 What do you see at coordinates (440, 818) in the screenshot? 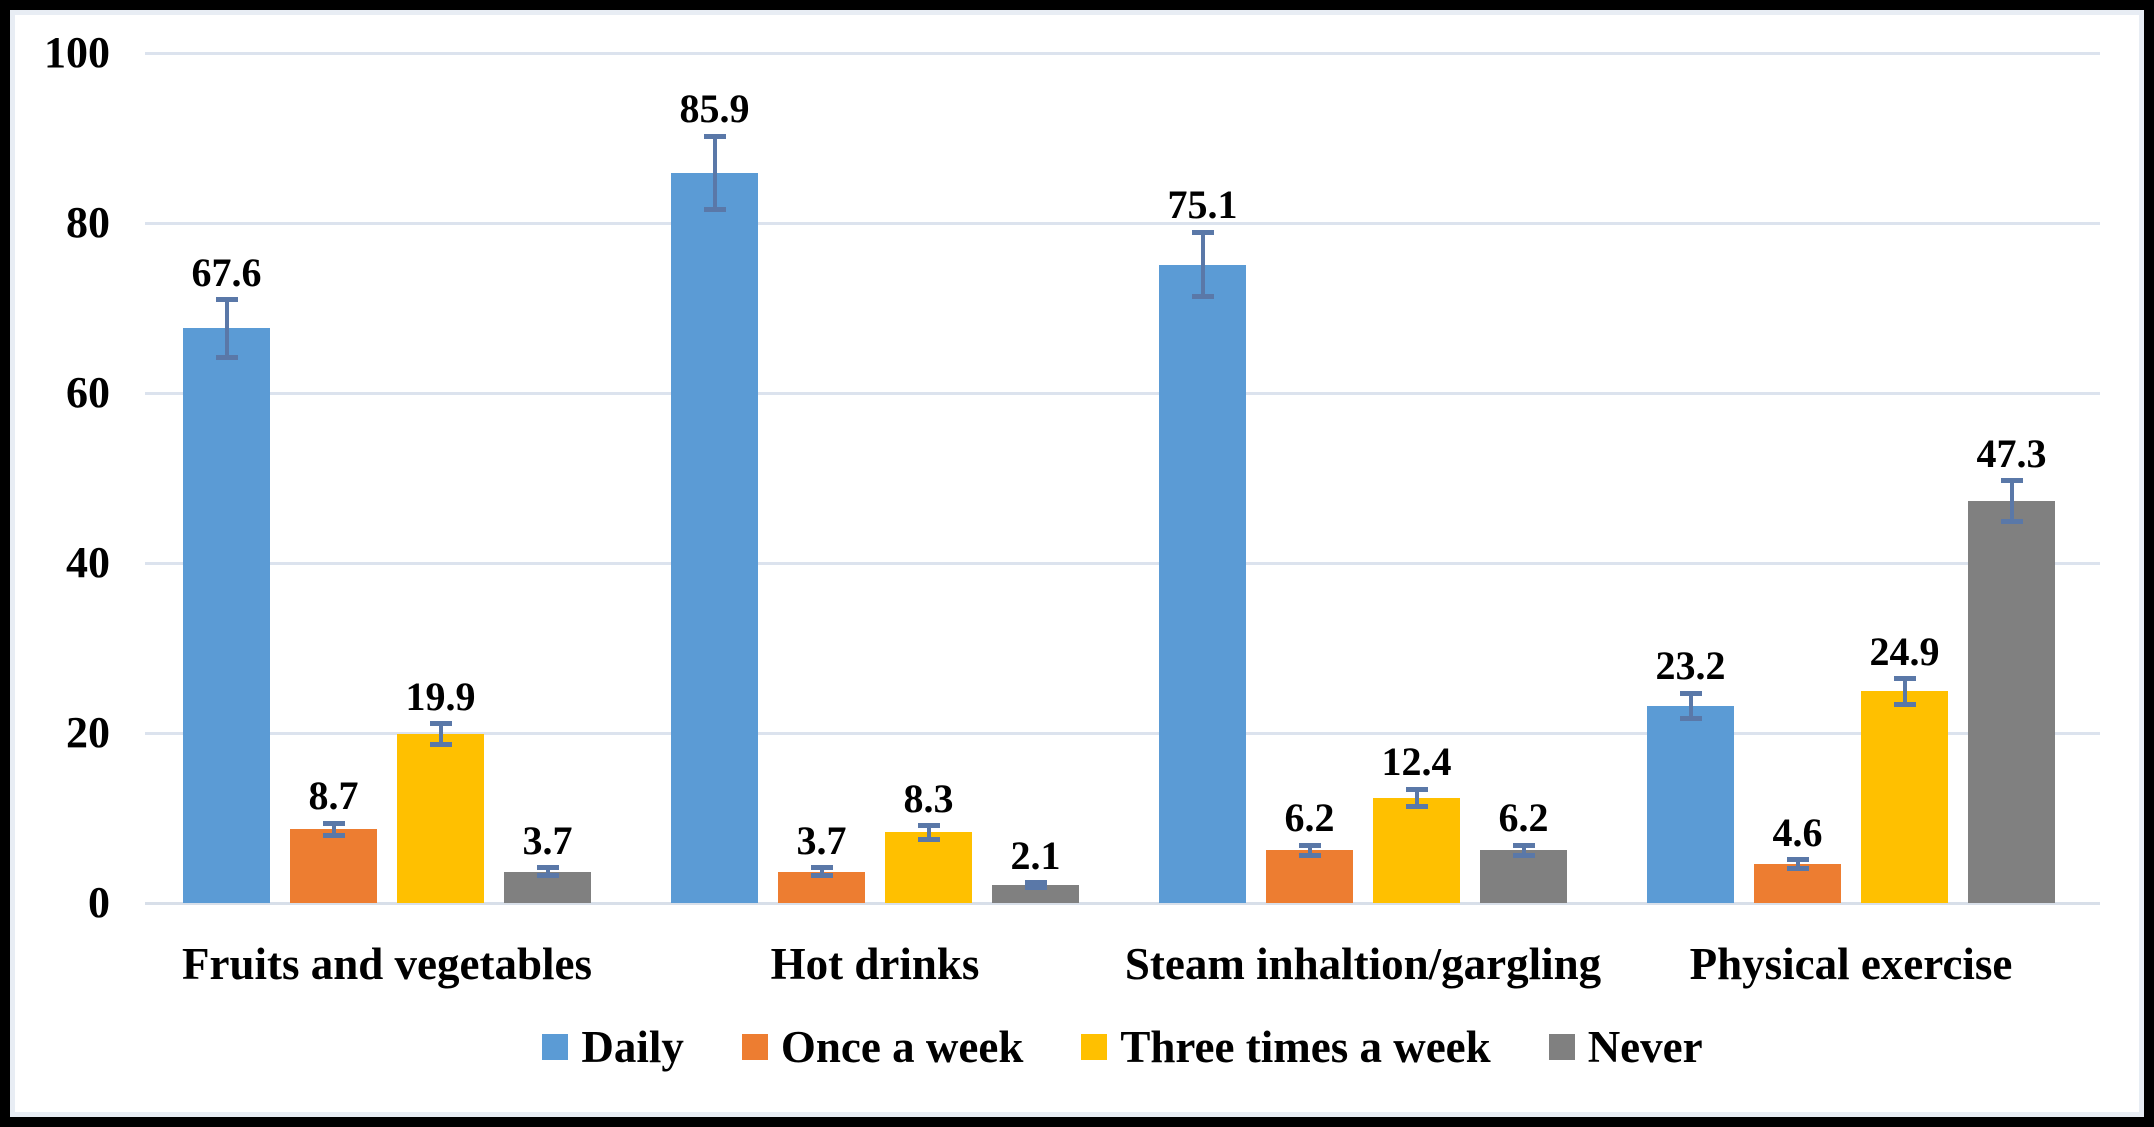
I see `bar-three-times-a-week-fruits-and-vegetables` at bounding box center [440, 818].